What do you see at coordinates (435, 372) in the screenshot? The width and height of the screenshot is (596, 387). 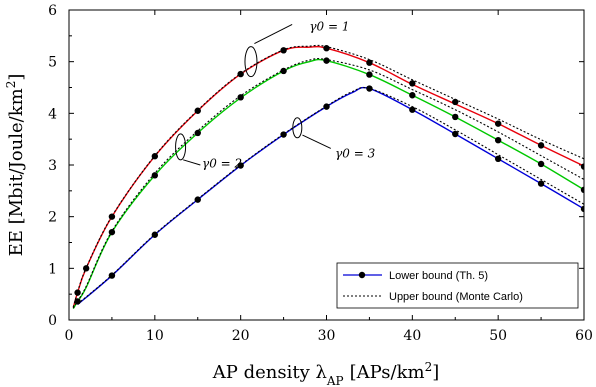 I see `x-axis-title-unit-close: ]` at bounding box center [435, 372].